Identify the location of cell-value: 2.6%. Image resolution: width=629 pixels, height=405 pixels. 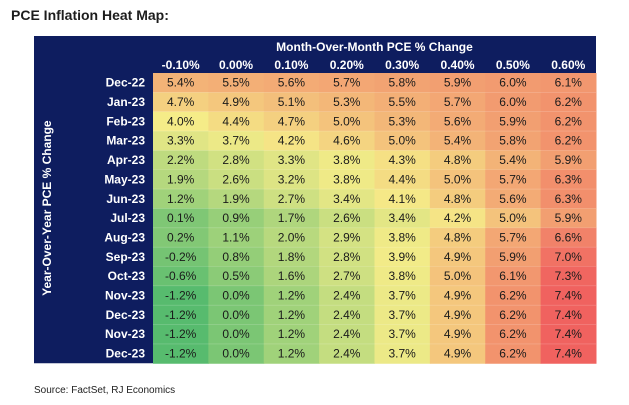
(236, 179).